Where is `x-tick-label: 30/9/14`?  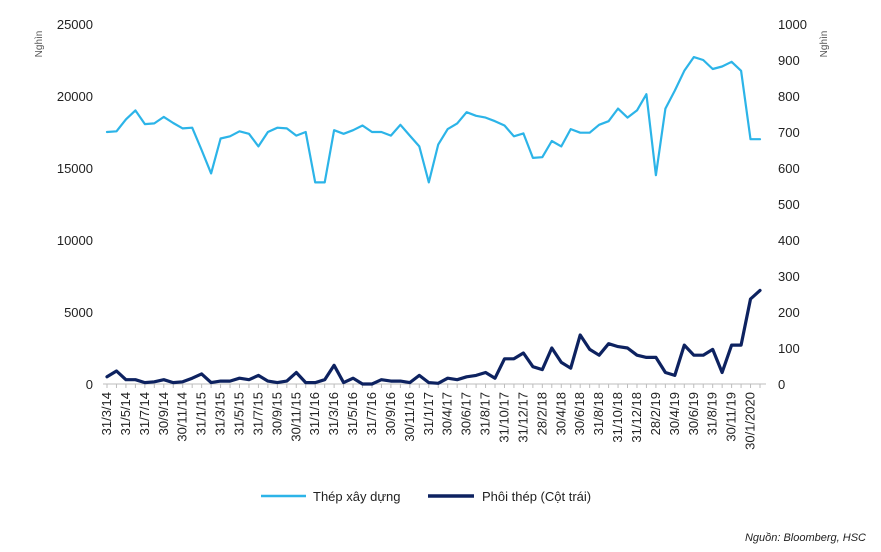
x-tick-label: 30/9/14 is located at coordinates (163, 413).